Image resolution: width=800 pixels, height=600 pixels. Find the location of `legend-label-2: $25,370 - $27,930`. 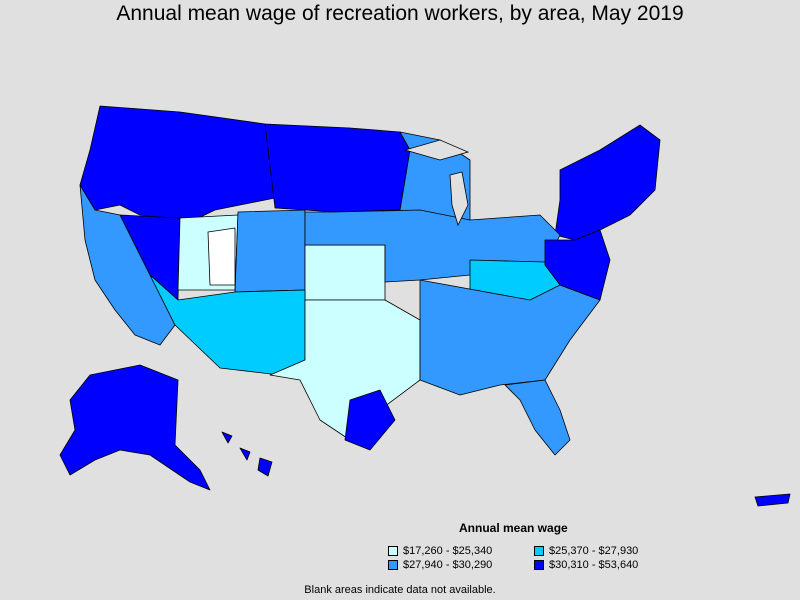

legend-label-2: $25,370 - $27,930 is located at coordinates (594, 551).